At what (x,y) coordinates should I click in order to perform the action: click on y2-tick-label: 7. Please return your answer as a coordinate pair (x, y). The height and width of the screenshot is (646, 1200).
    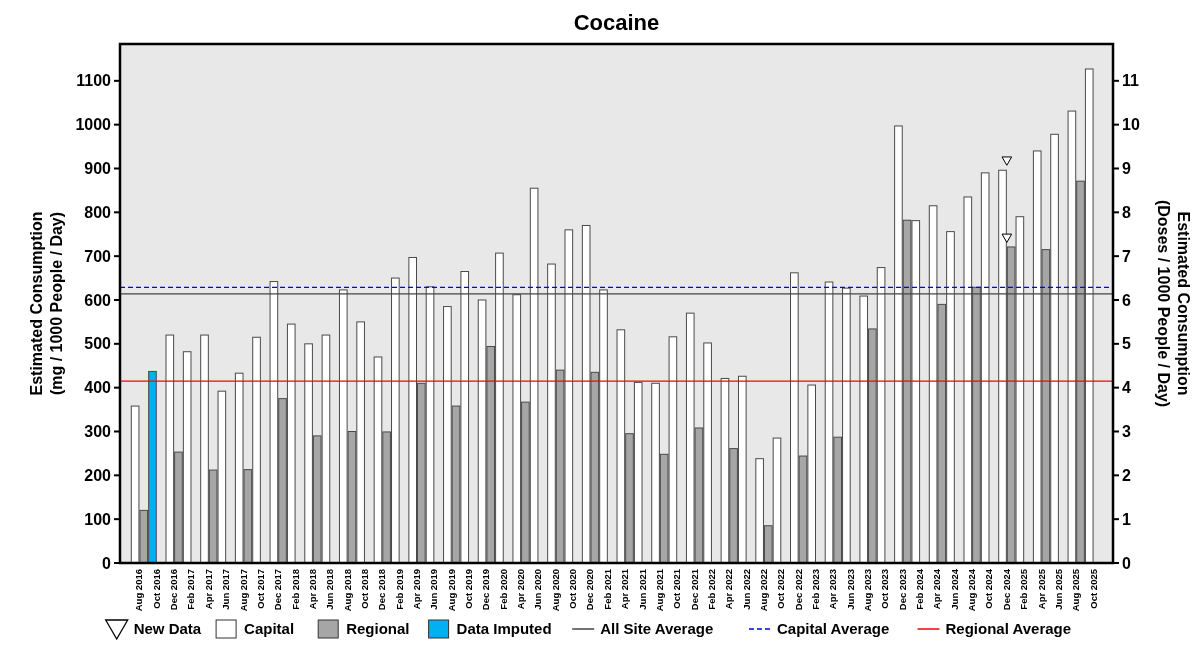
    Looking at the image, I should click on (1126, 256).